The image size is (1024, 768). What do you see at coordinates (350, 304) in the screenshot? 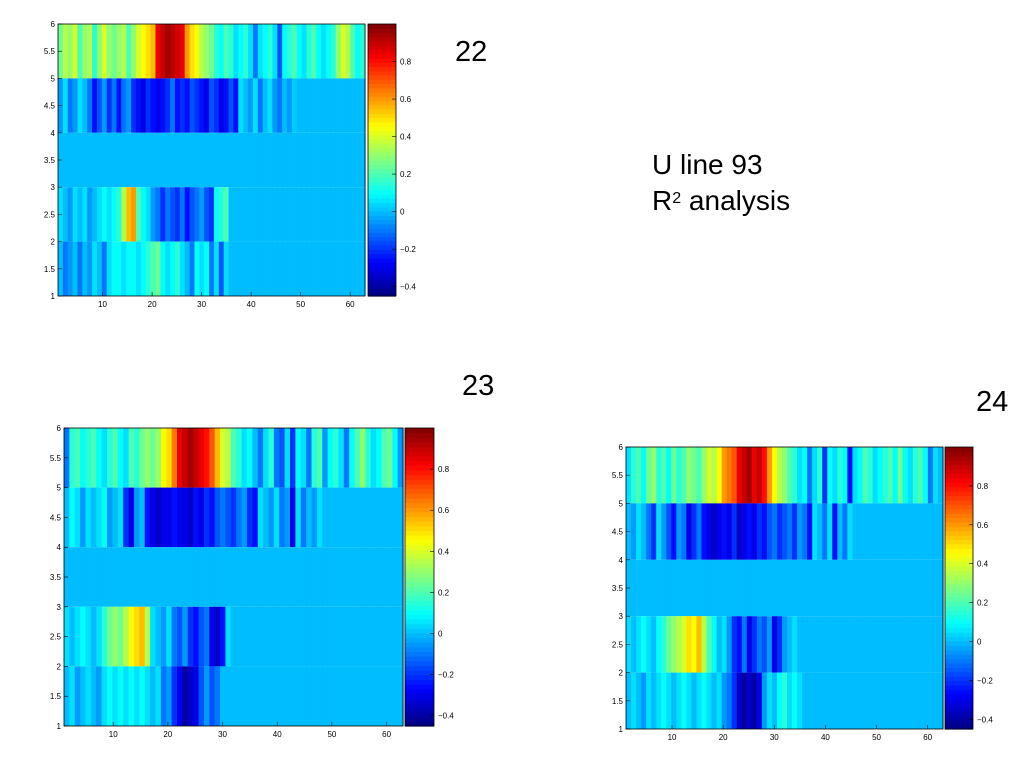
I see `x-tick-label: 60` at bounding box center [350, 304].